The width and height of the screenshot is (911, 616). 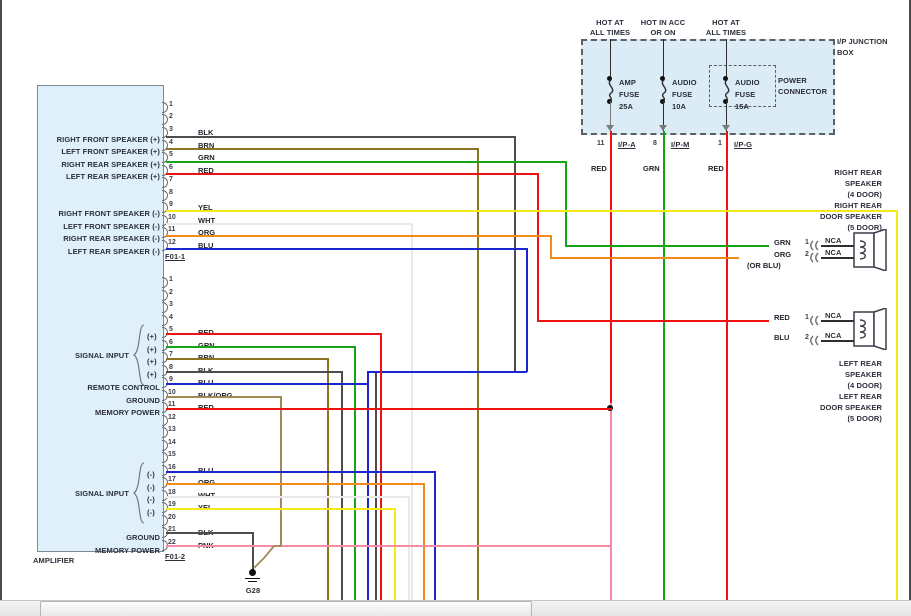 I want to click on wire-c1-12-blu-v, so click(x=527, y=310).